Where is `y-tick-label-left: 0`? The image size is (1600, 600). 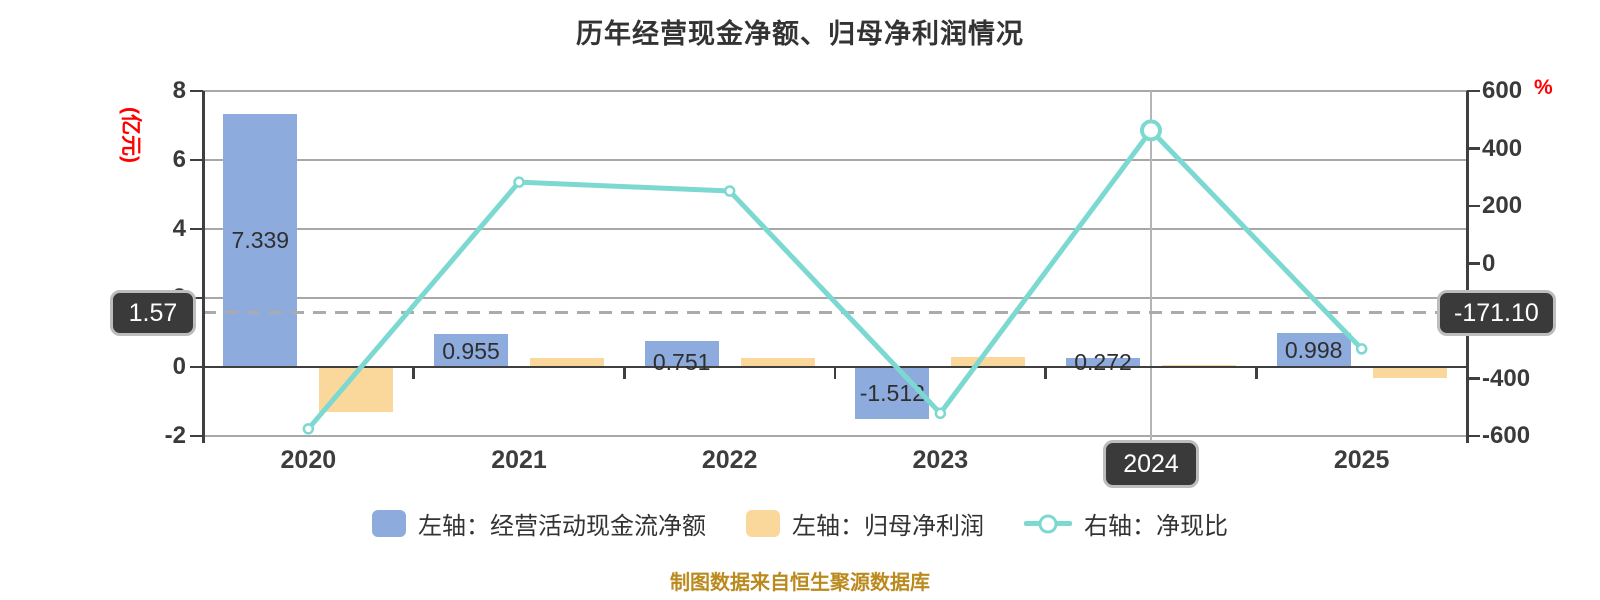
y-tick-label-left: 0 is located at coordinates (179, 366).